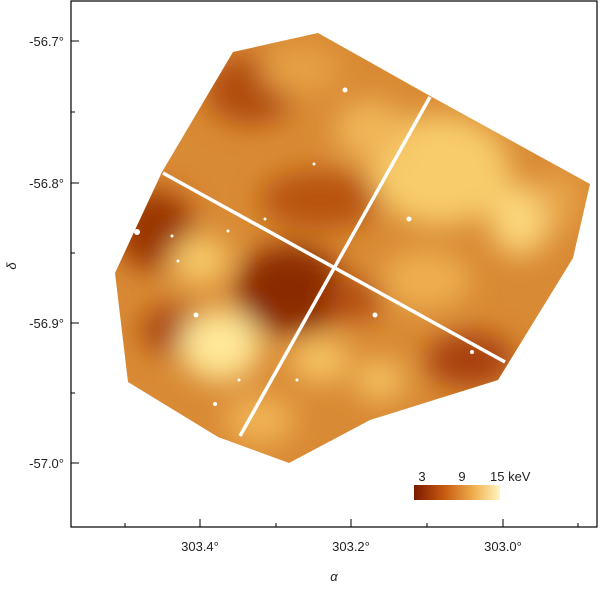  Describe the element at coordinates (11, 266) in the screenshot. I see `y-axis-label: δ` at that location.